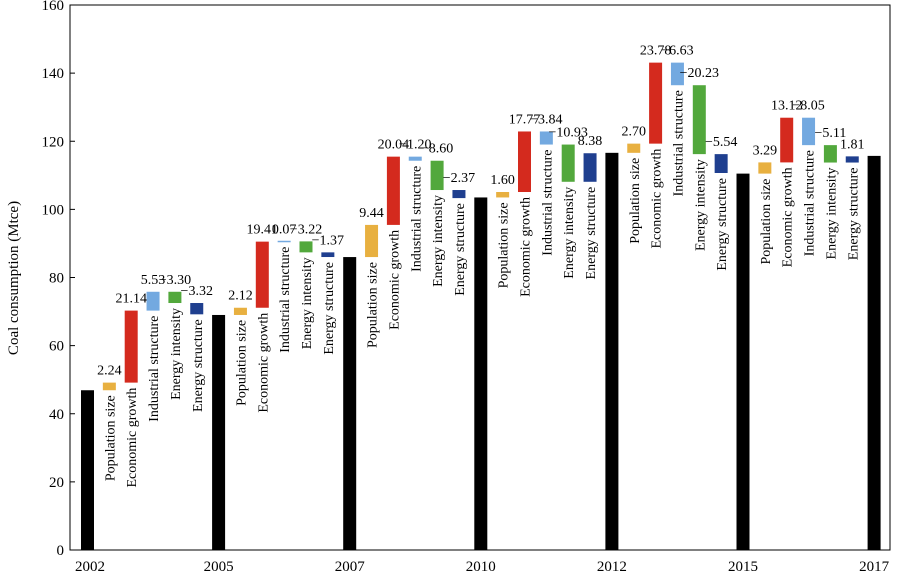  I want to click on y-tick-label: 100, so click(53, 210).